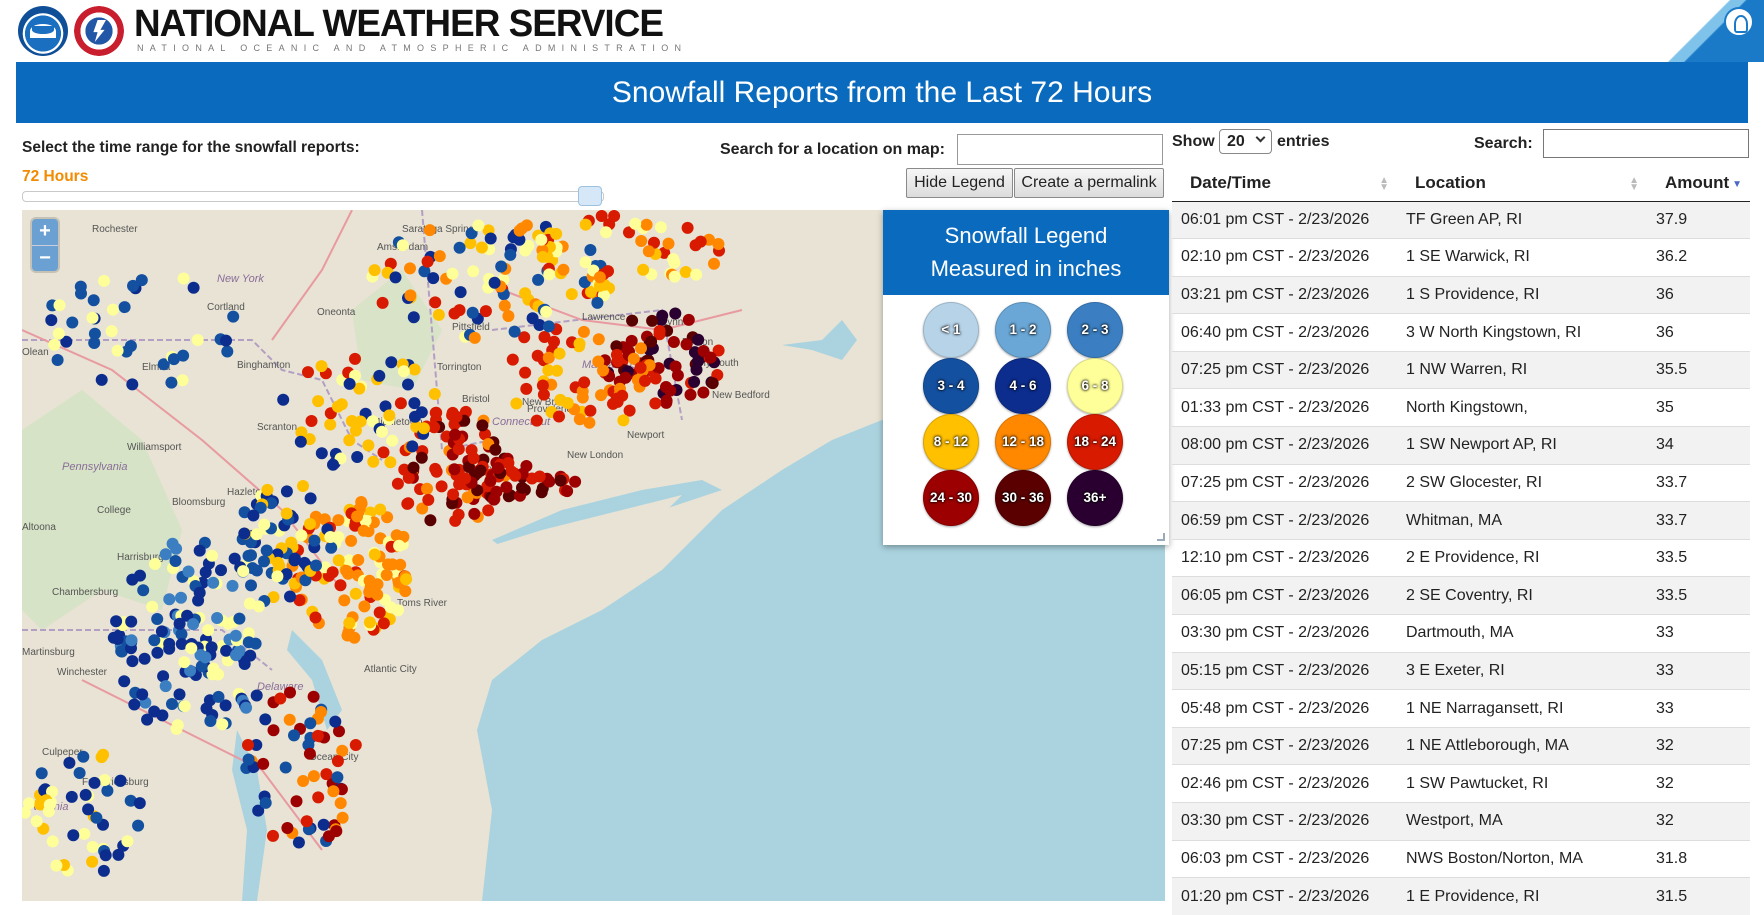 This screenshot has width=1764, height=915. What do you see at coordinates (1284, 183) in the screenshot?
I see `column-header-datetime: Date/Time ▲ ▼` at bounding box center [1284, 183].